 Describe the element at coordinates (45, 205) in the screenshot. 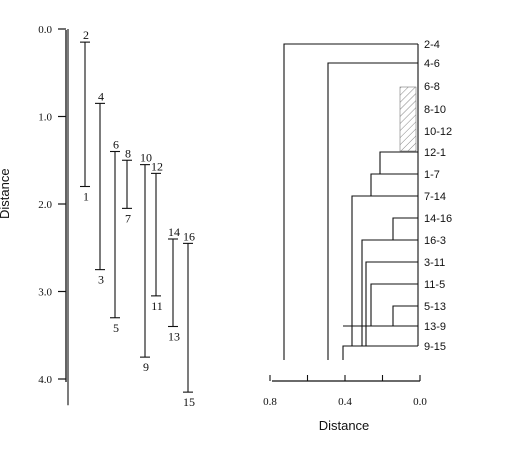

I see `left-y-tick-label: 2.0` at that location.